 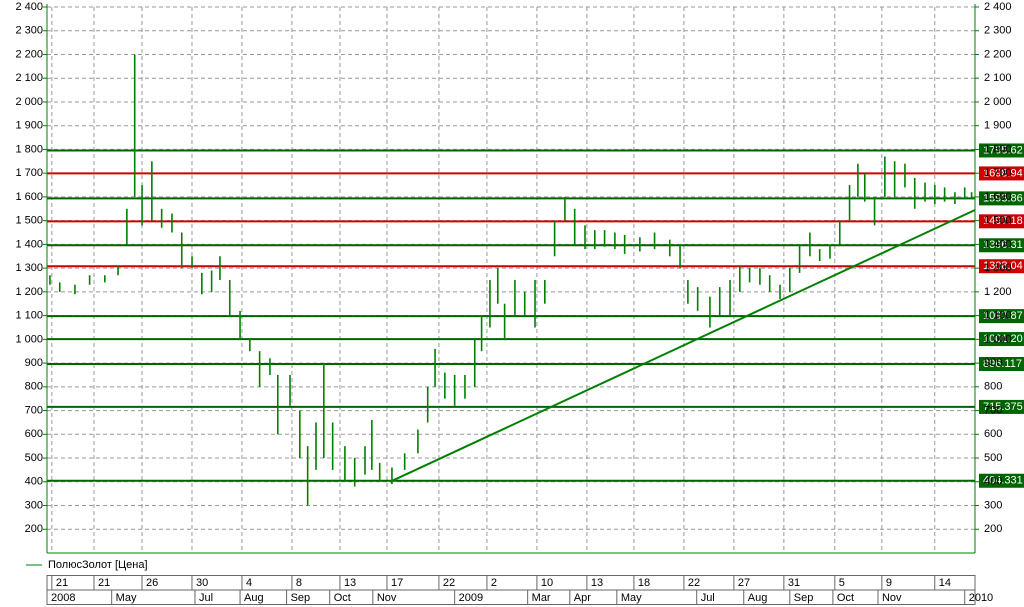 What do you see at coordinates (993, 363) in the screenshot?
I see `y2-tick-label: 900` at bounding box center [993, 363].